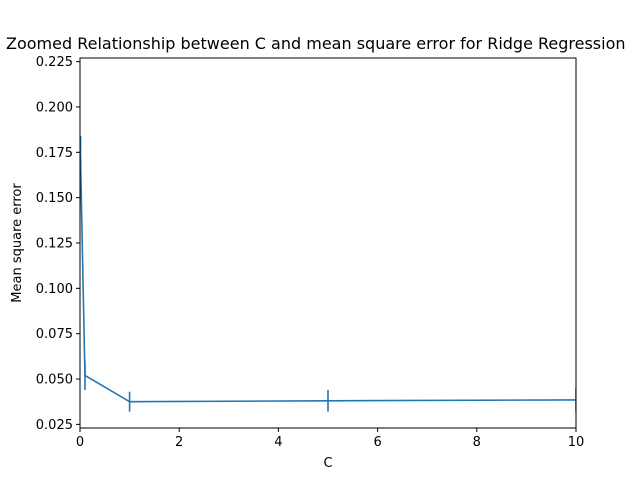  I want to click on x-tick-label: 10, so click(576, 442).